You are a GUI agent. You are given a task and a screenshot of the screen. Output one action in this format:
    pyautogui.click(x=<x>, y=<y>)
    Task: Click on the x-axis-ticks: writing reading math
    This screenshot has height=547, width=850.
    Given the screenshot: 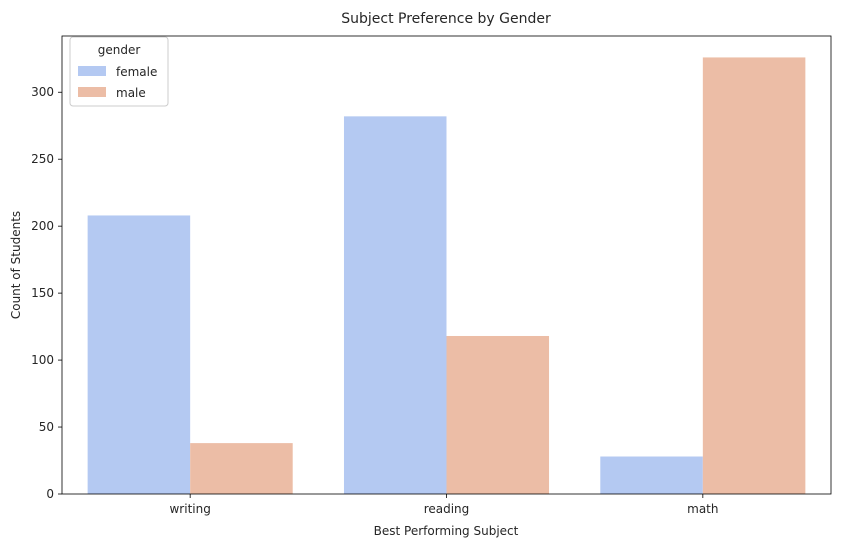 What is the action you would take?
    pyautogui.click(x=444, y=505)
    